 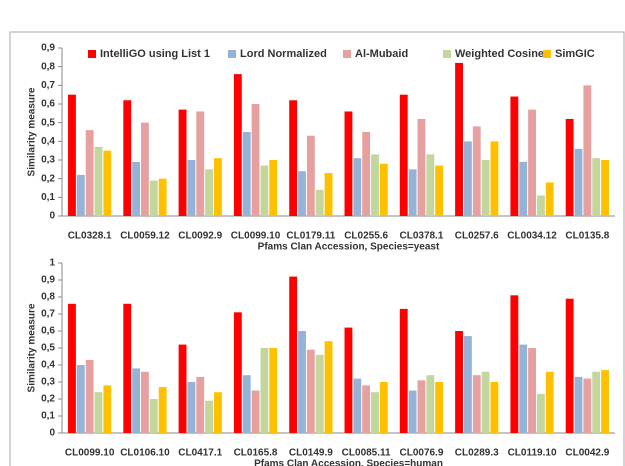 I want to click on y-tick-label: 0,9, so click(x=48, y=280).